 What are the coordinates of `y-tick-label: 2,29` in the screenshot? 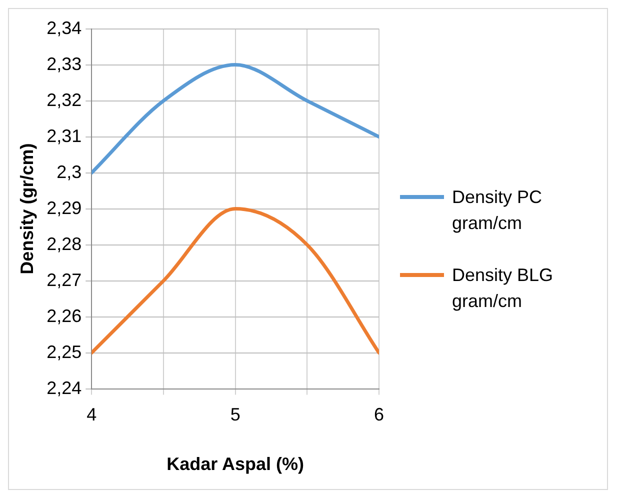 It's located at (64, 208).